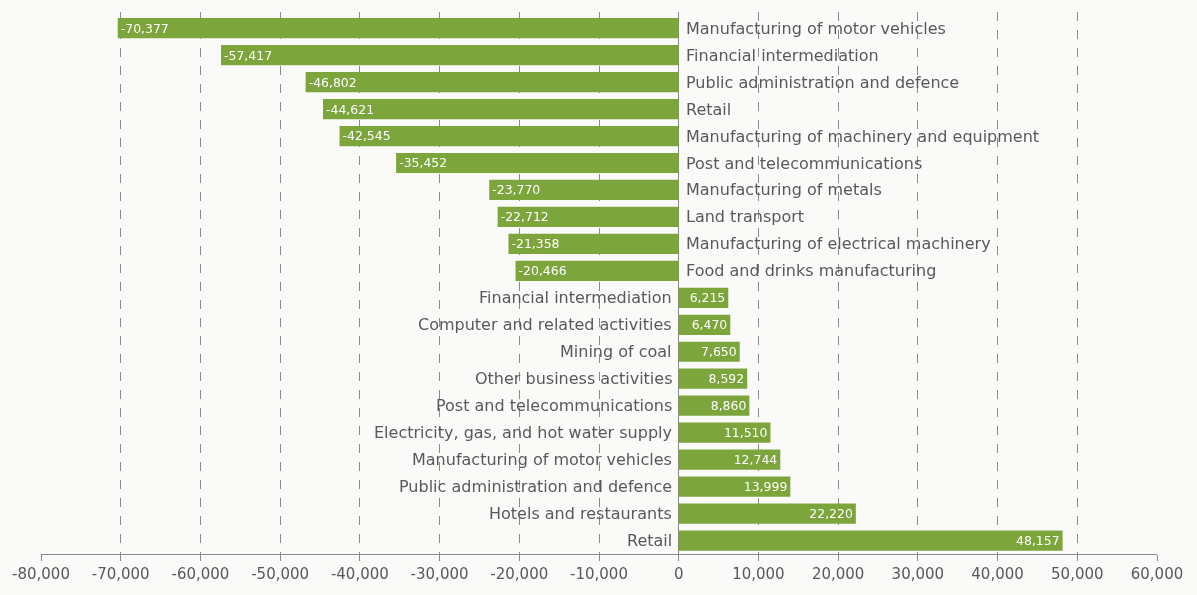 This screenshot has height=595, width=1197. Describe the element at coordinates (1038, 540) in the screenshot. I see `data-label: 48,157` at that location.